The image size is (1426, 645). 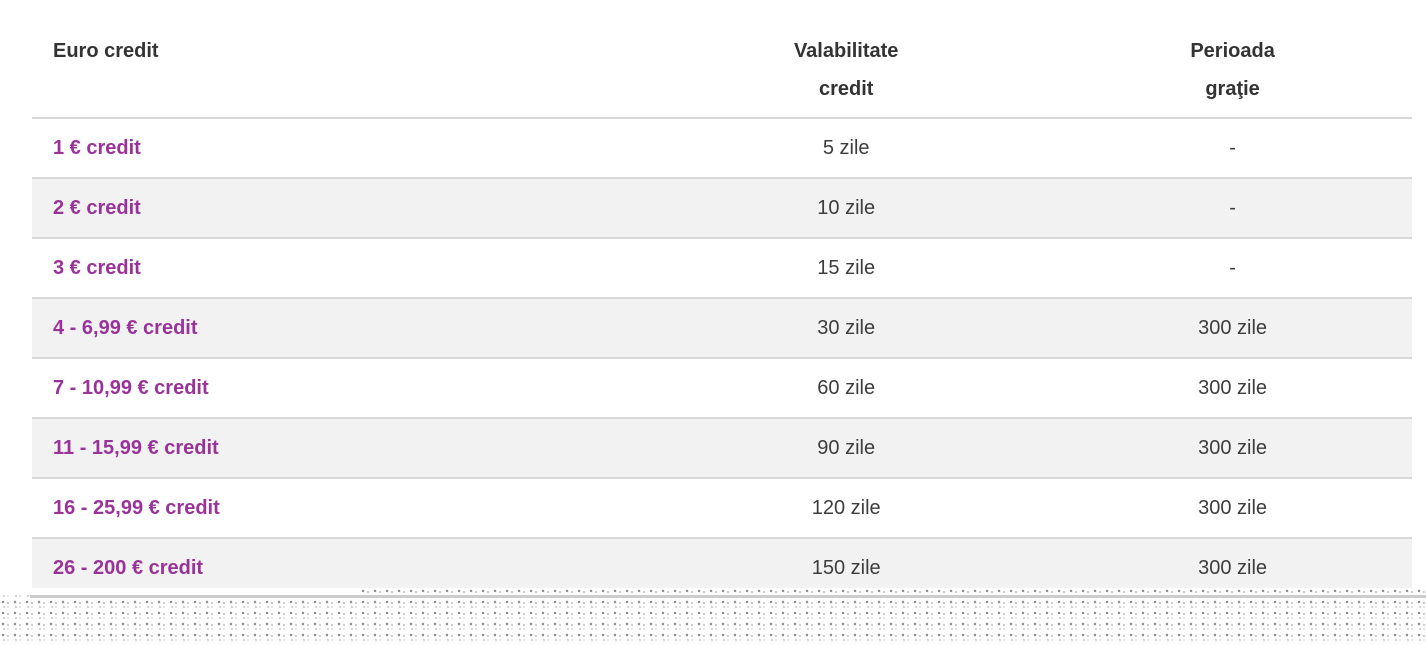 What do you see at coordinates (846, 89) in the screenshot?
I see `column-header-line: credit` at bounding box center [846, 89].